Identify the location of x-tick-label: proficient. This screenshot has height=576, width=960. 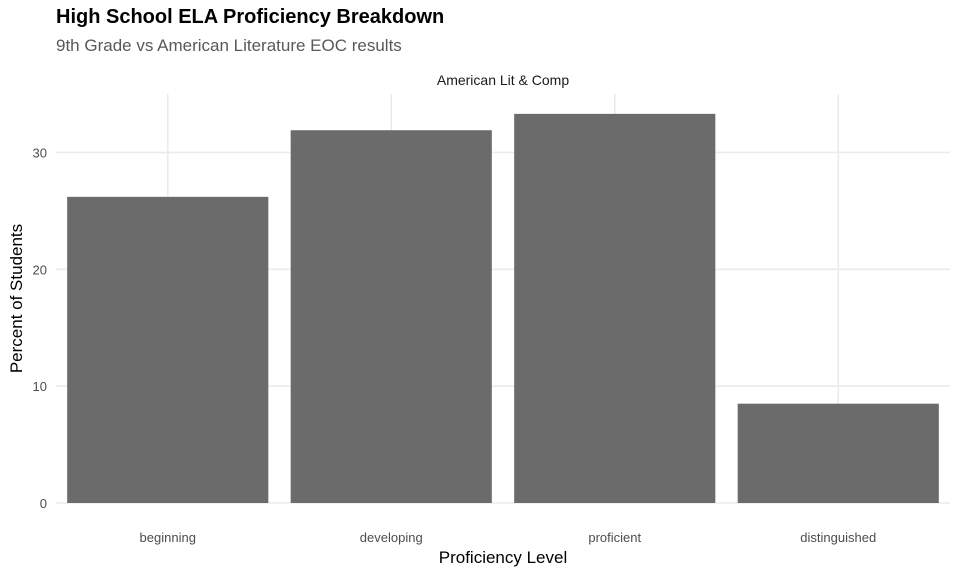
(614, 537).